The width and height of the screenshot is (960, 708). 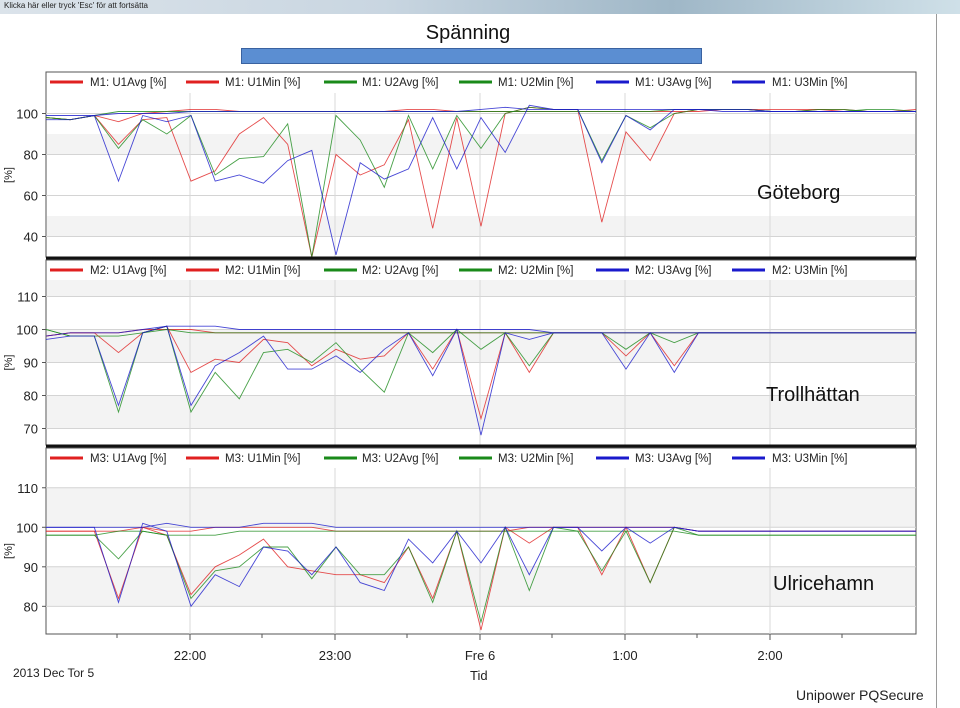 What do you see at coordinates (809, 459) in the screenshot?
I see `legend-entry: M3: U3Min [%]` at bounding box center [809, 459].